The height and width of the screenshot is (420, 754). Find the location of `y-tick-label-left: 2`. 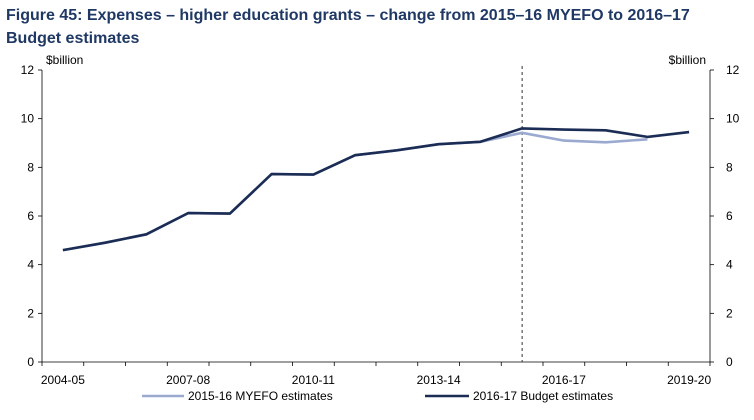

y-tick-label-left: 2 is located at coordinates (30, 313).